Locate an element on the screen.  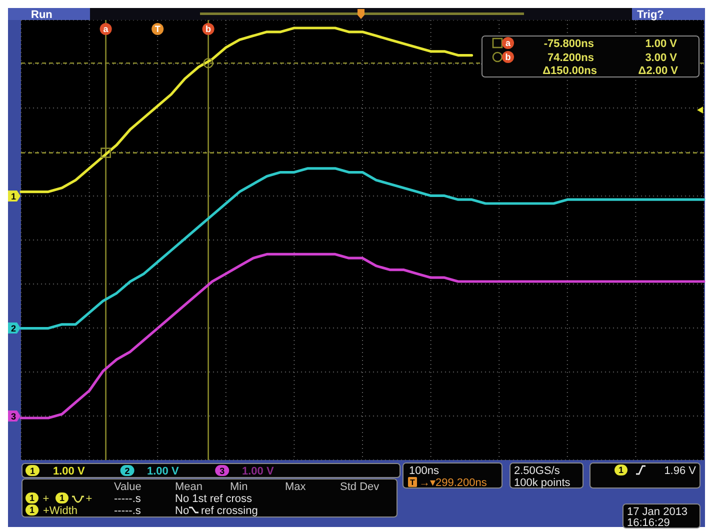
text: Mean is located at coordinates (189, 487).